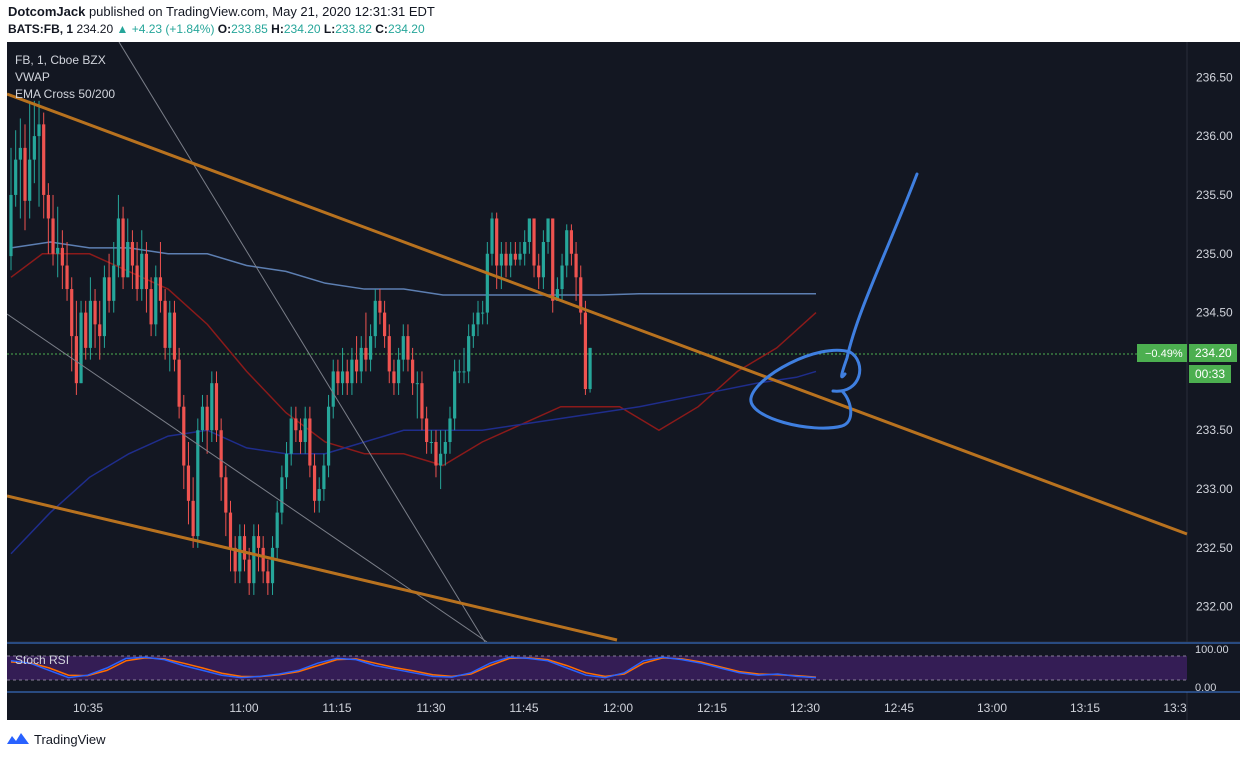  What do you see at coordinates (879, 275) in the screenshot?
I see `annotation-arrow` at bounding box center [879, 275].